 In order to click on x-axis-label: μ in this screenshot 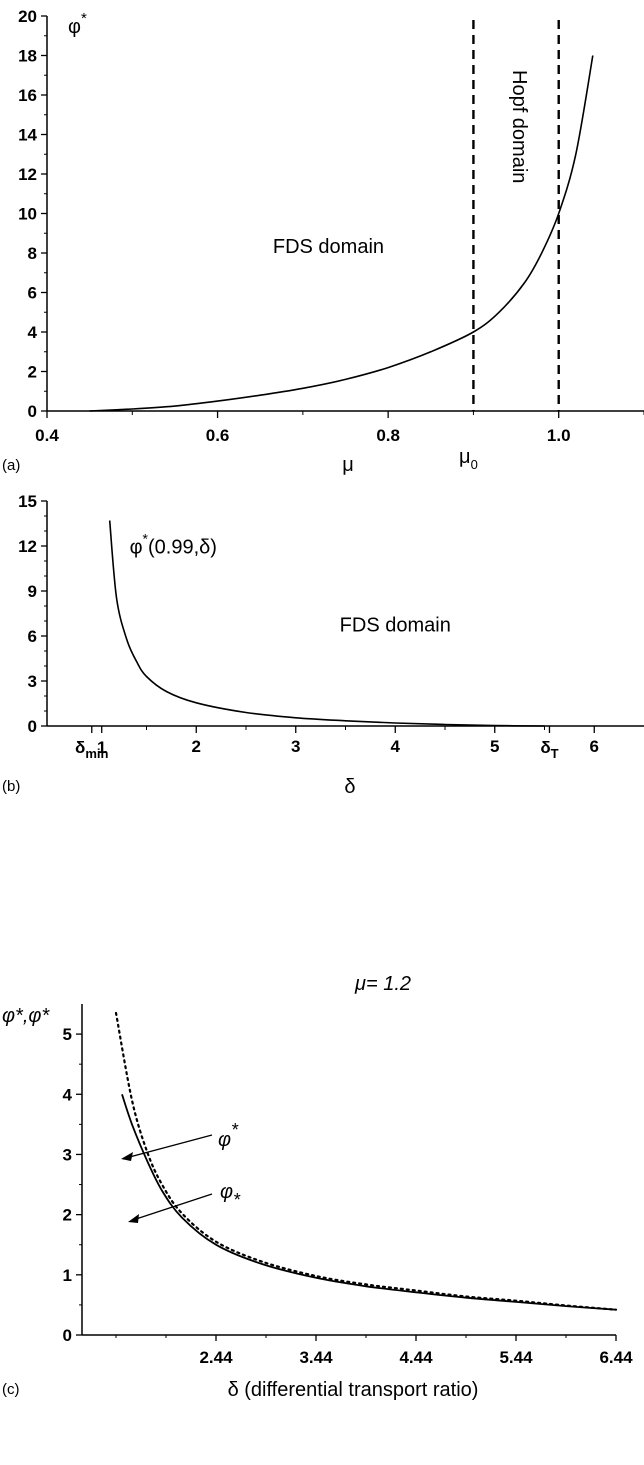, I will do `click(348, 464)`.